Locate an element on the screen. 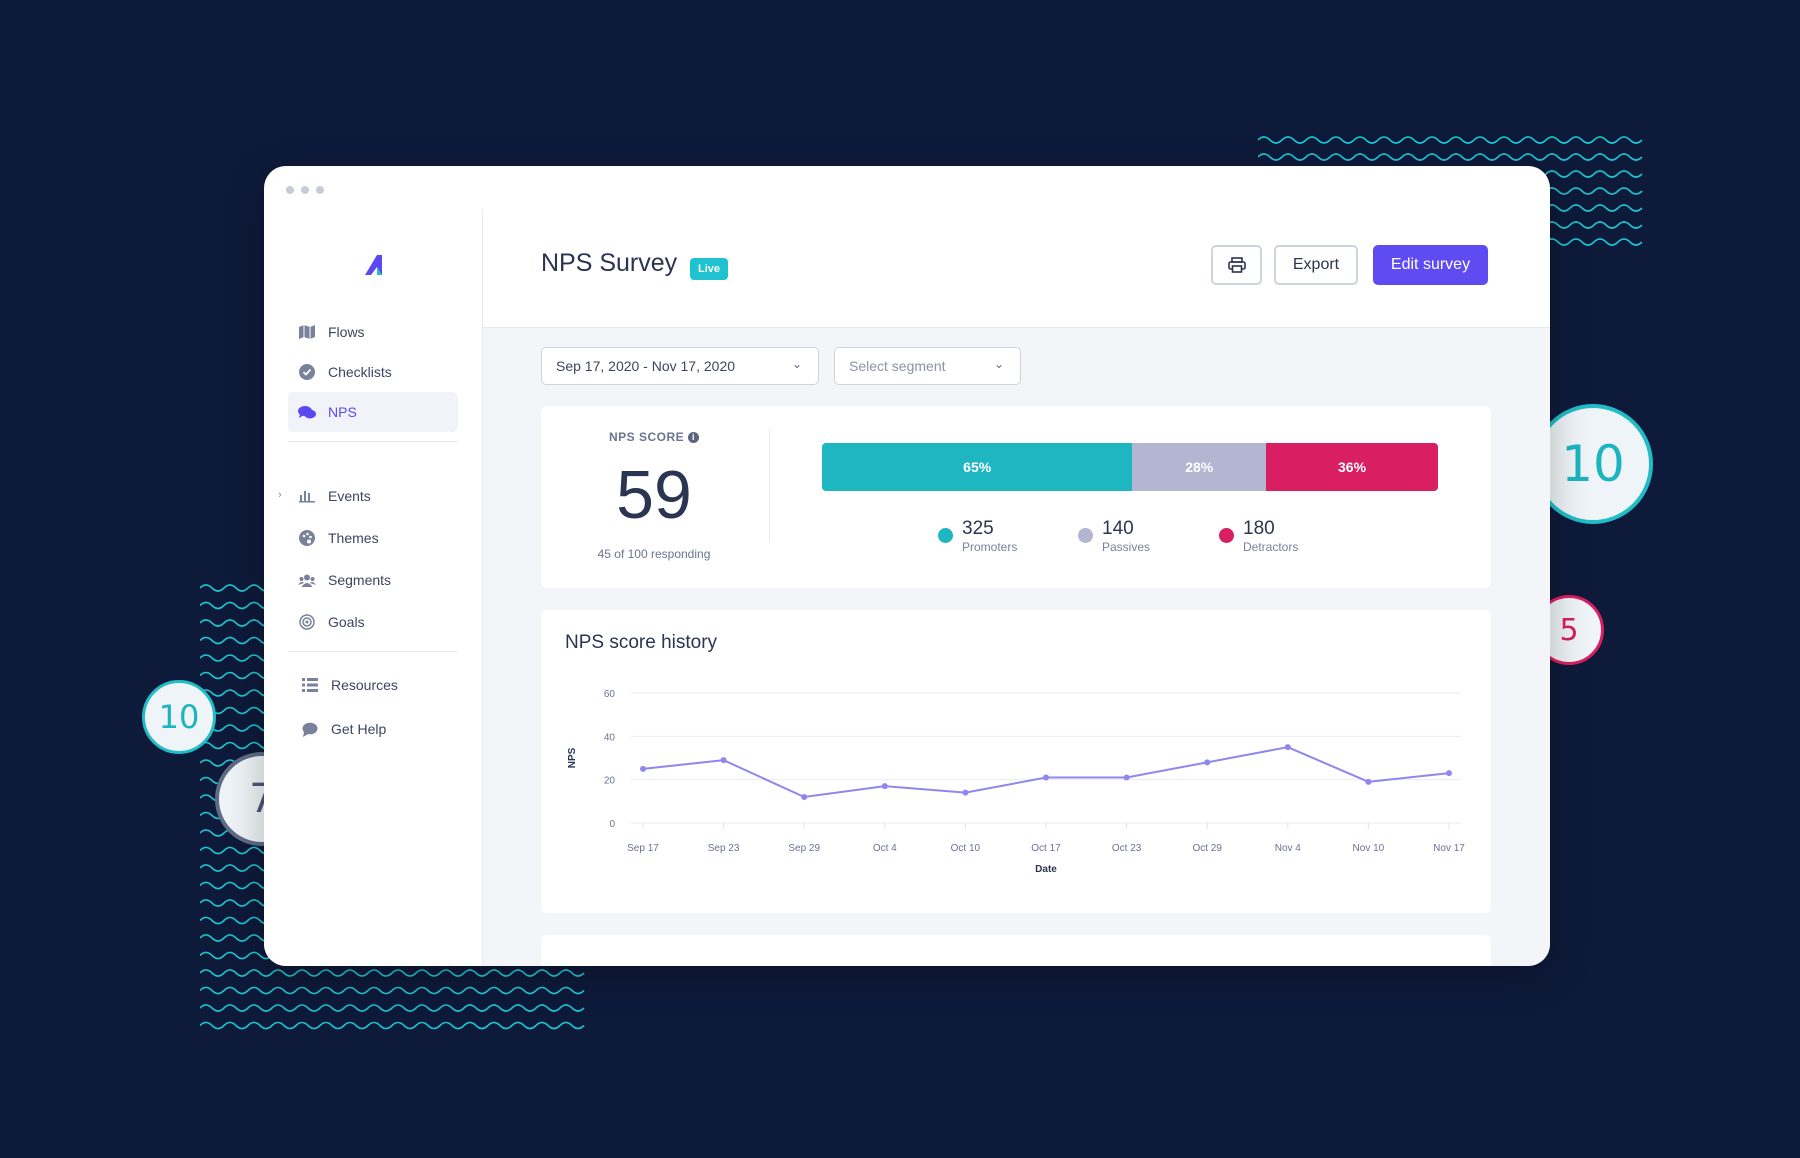  check-circle-icon is located at coordinates (307, 372).